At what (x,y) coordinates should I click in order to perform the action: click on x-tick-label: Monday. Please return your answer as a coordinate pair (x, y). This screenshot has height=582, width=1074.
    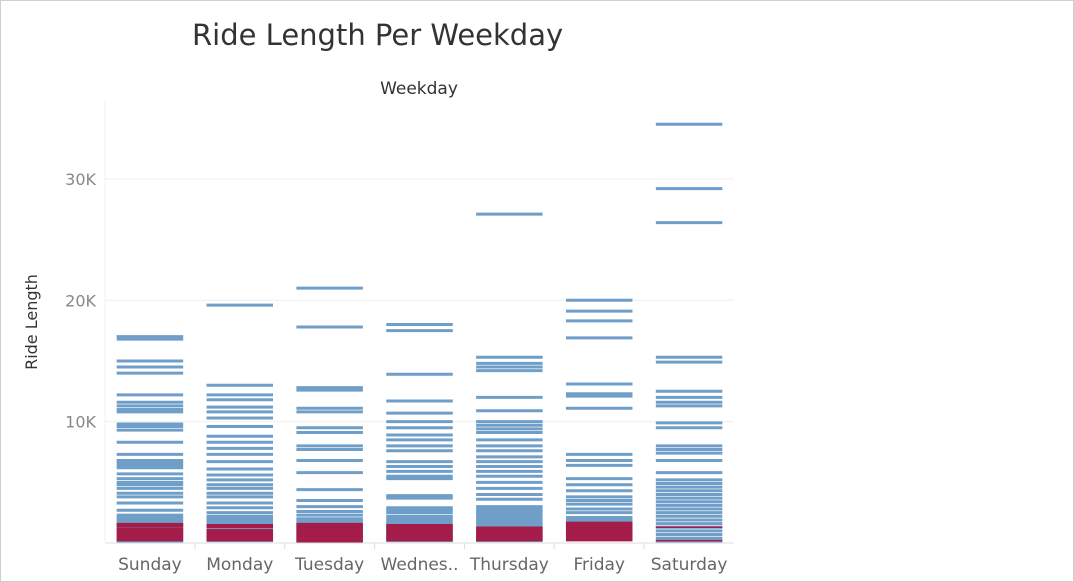
    Looking at the image, I should click on (239, 565).